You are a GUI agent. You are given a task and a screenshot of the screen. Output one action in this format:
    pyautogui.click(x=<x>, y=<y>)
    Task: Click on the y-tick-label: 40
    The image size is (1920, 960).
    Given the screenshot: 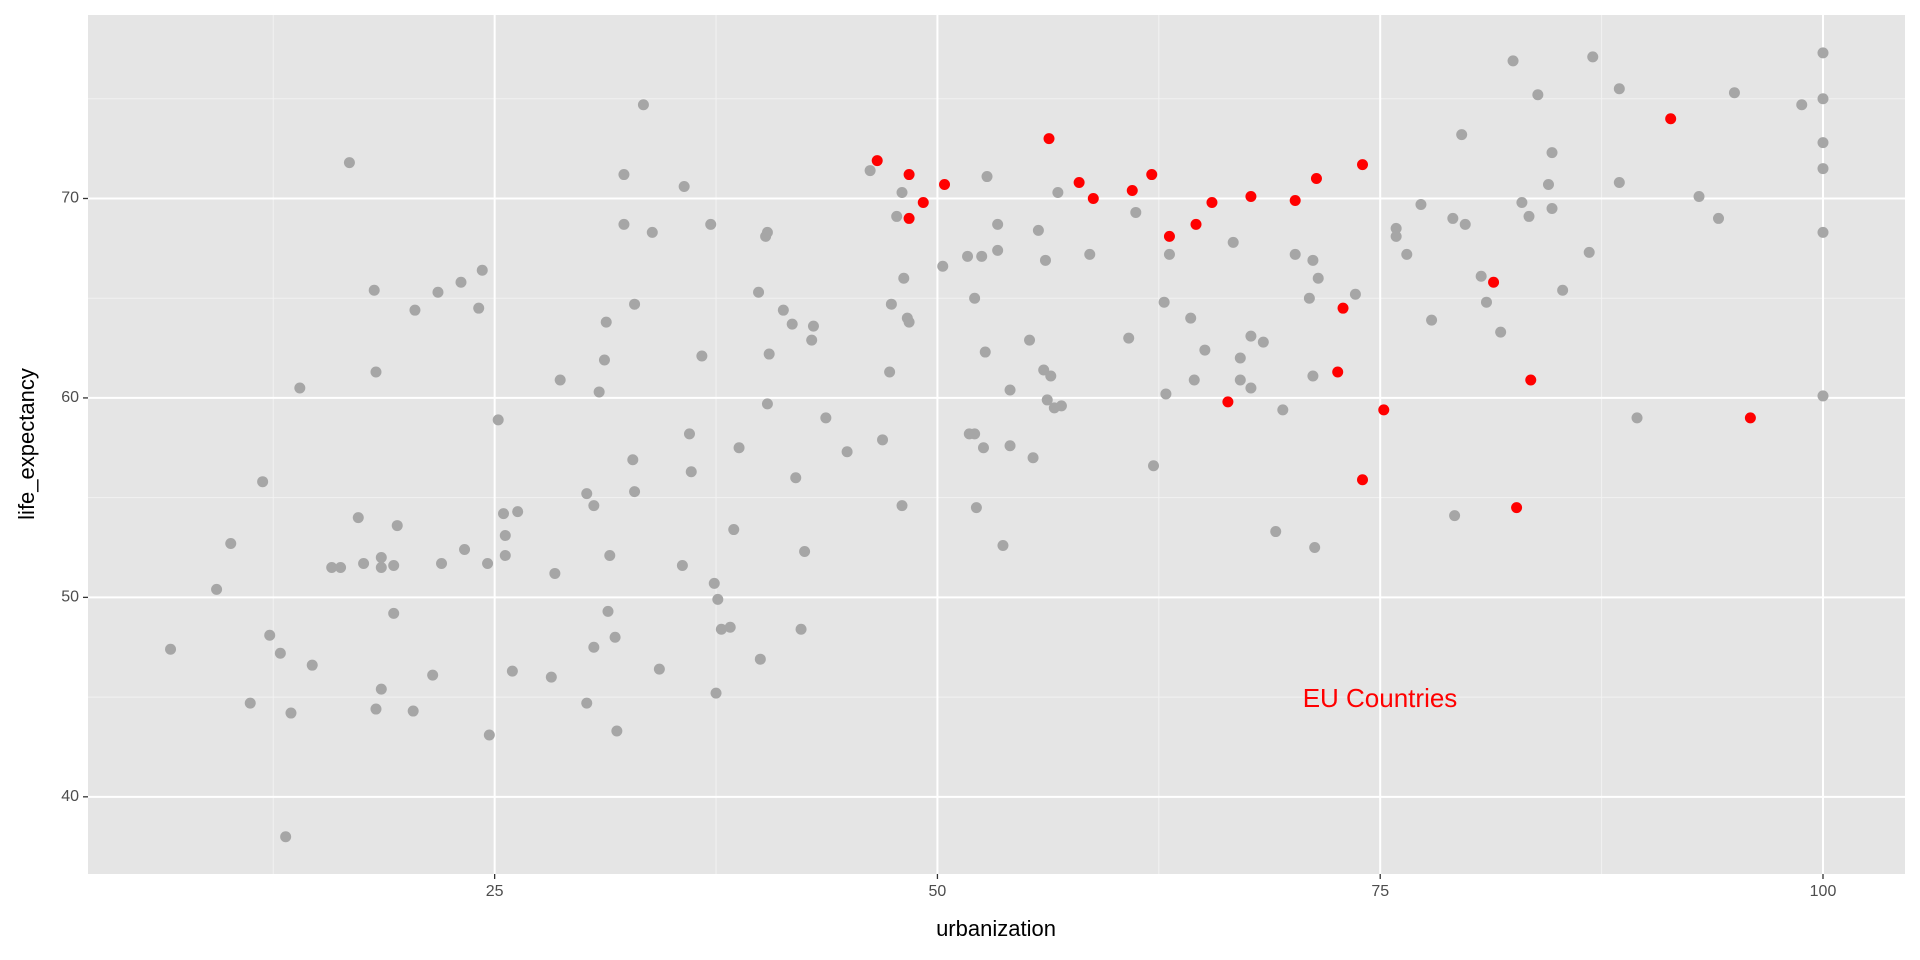 What is the action you would take?
    pyautogui.click(x=70, y=796)
    